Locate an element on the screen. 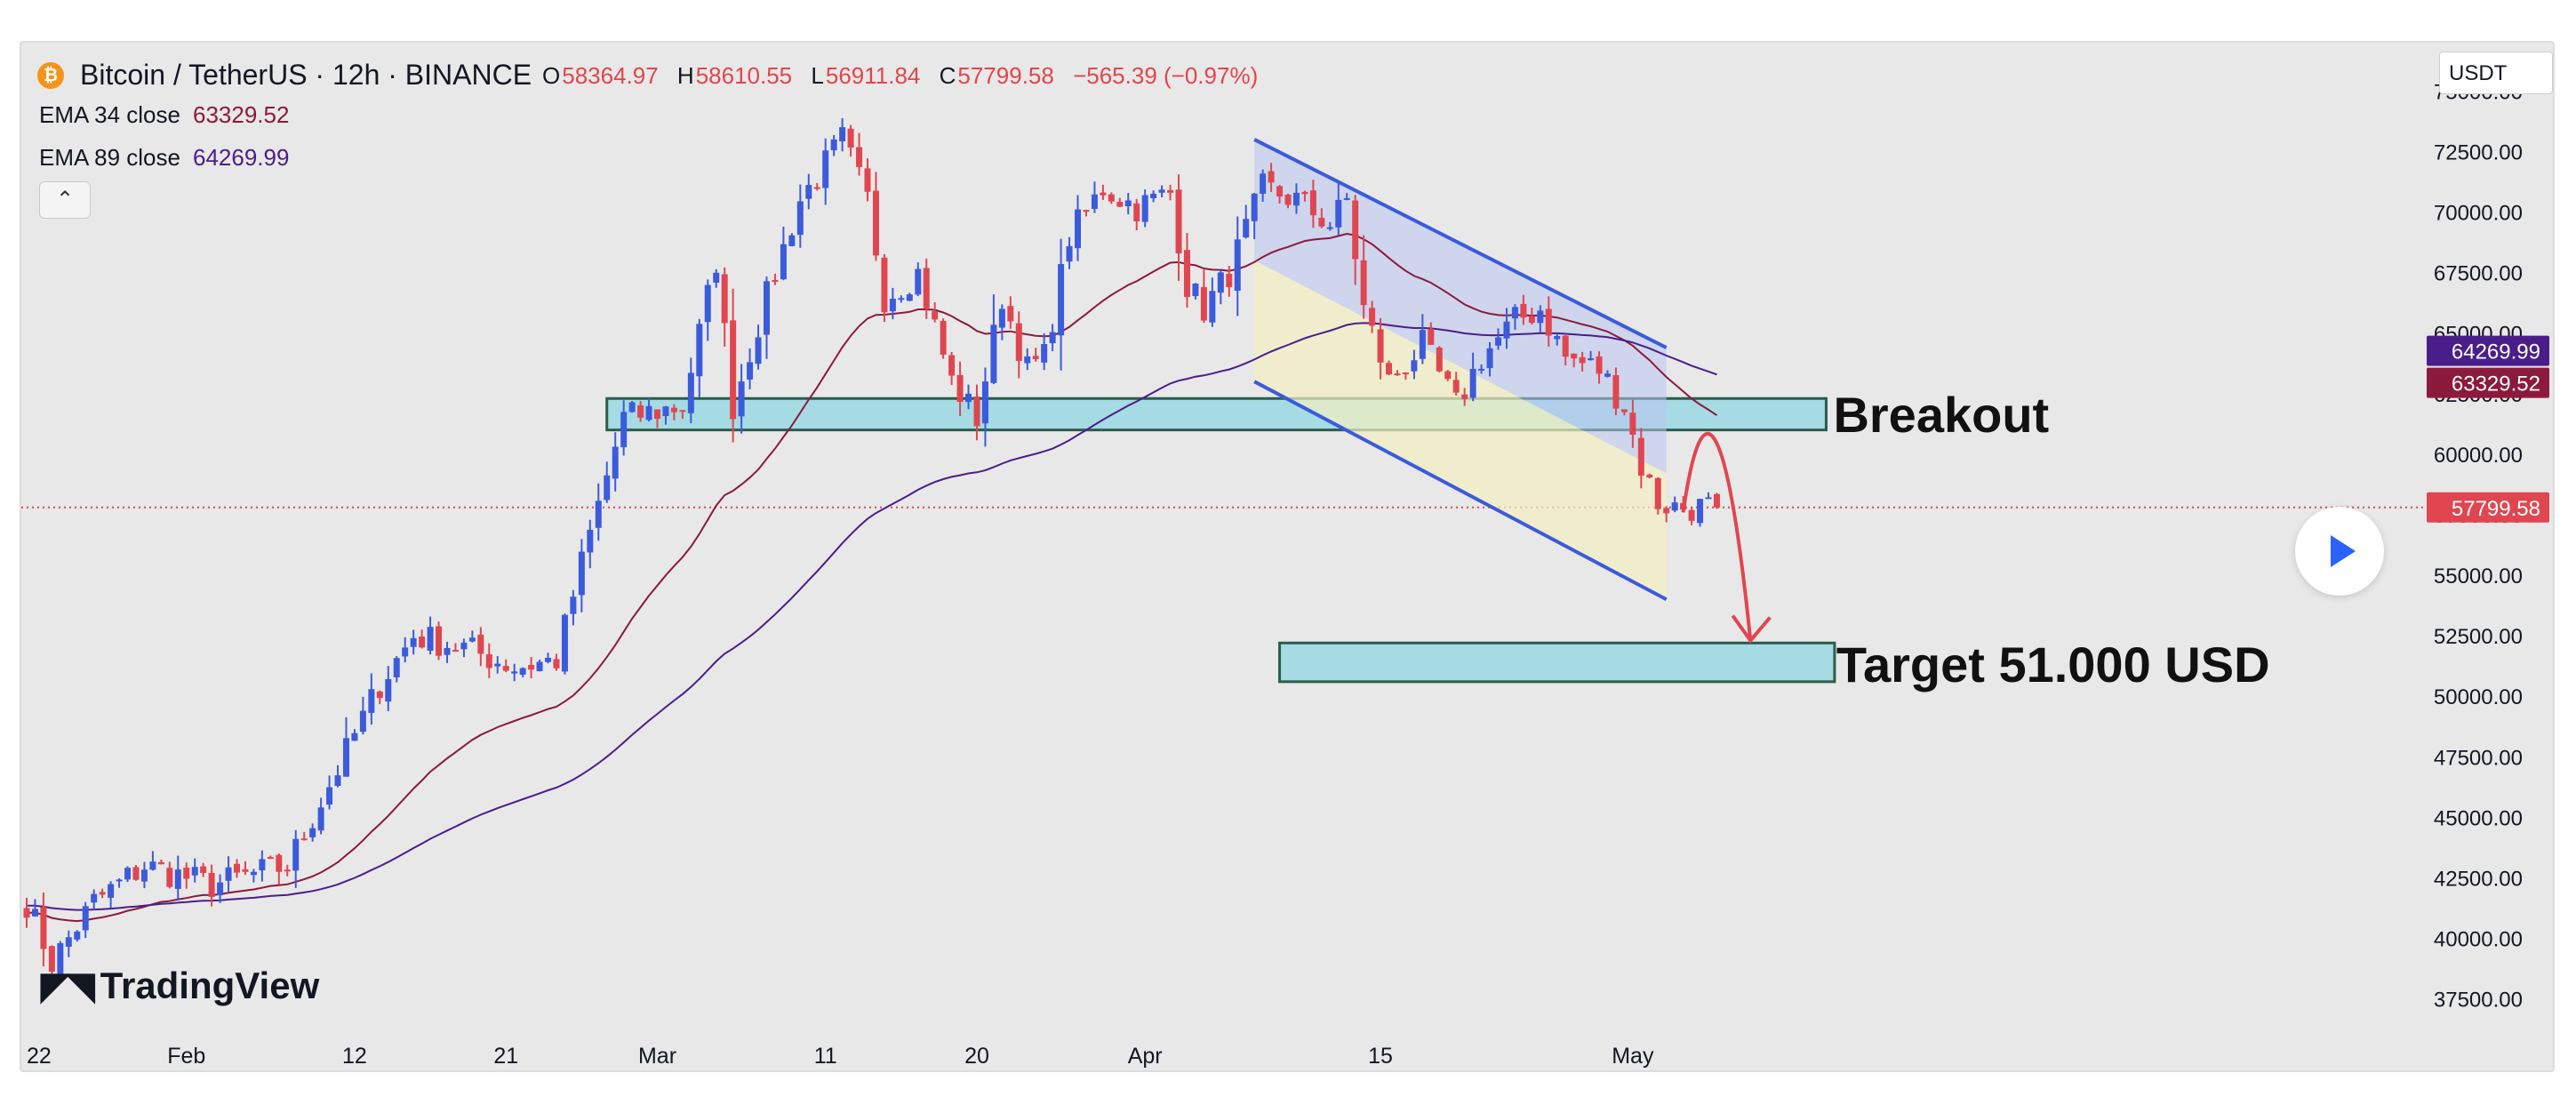 The height and width of the screenshot is (1097, 2576). tradingview-logo: ◤◥ TradingView is located at coordinates (180, 985).